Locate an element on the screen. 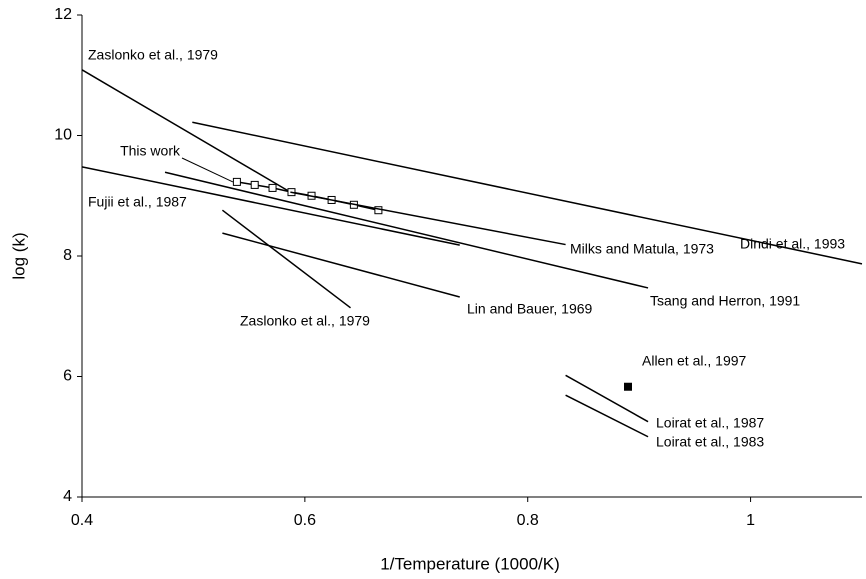  series-label: Tsang and Herron, 1991 is located at coordinates (725, 301).